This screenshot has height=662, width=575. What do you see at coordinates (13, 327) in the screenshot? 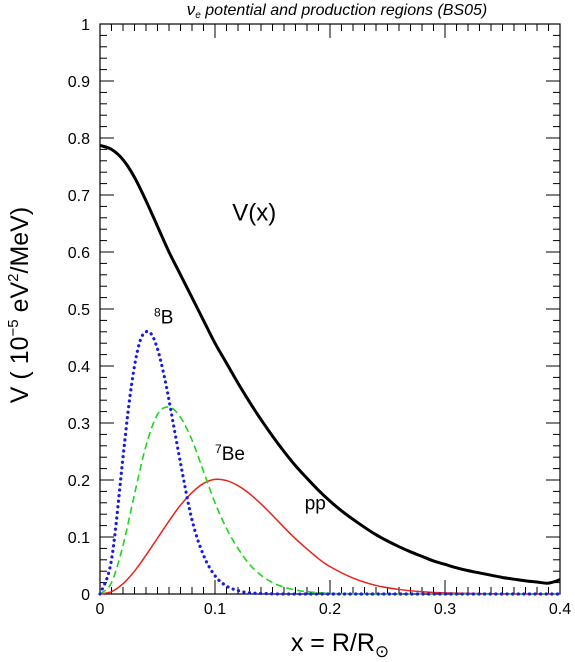
I see `y-axis-label-sup1: −5` at bounding box center [13, 327].